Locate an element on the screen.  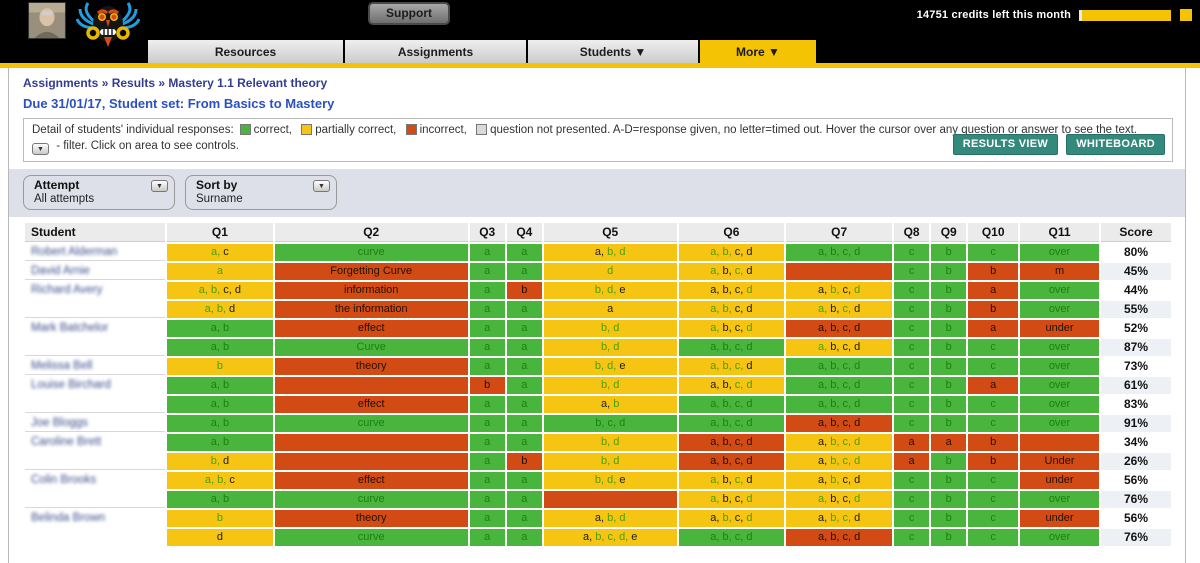
answer-cell-q2: Forgetting Curve is located at coordinates (371, 271).